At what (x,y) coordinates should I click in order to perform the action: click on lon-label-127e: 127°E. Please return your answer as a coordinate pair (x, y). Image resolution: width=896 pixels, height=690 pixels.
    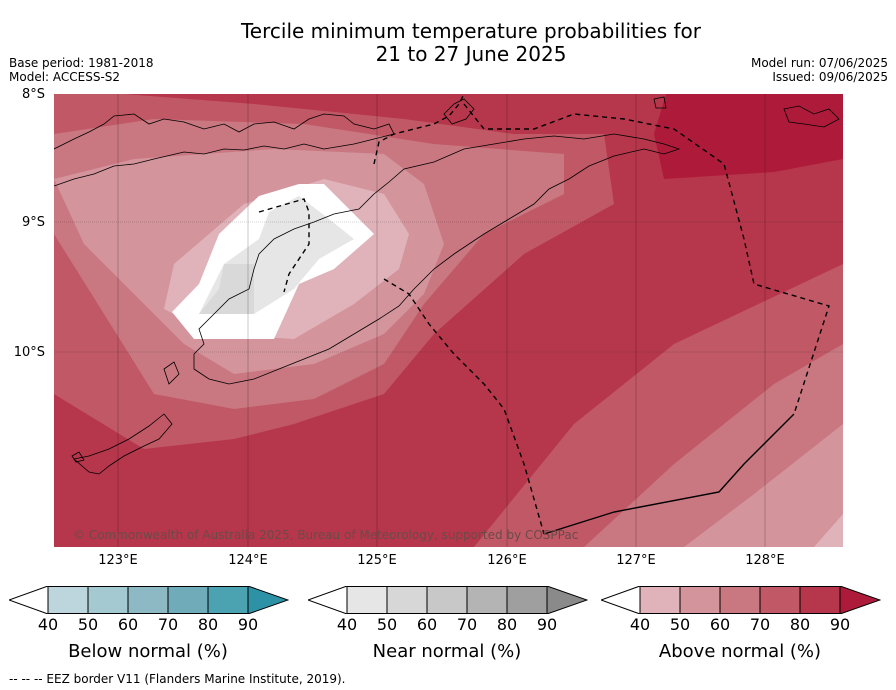
    Looking at the image, I should click on (636, 560).